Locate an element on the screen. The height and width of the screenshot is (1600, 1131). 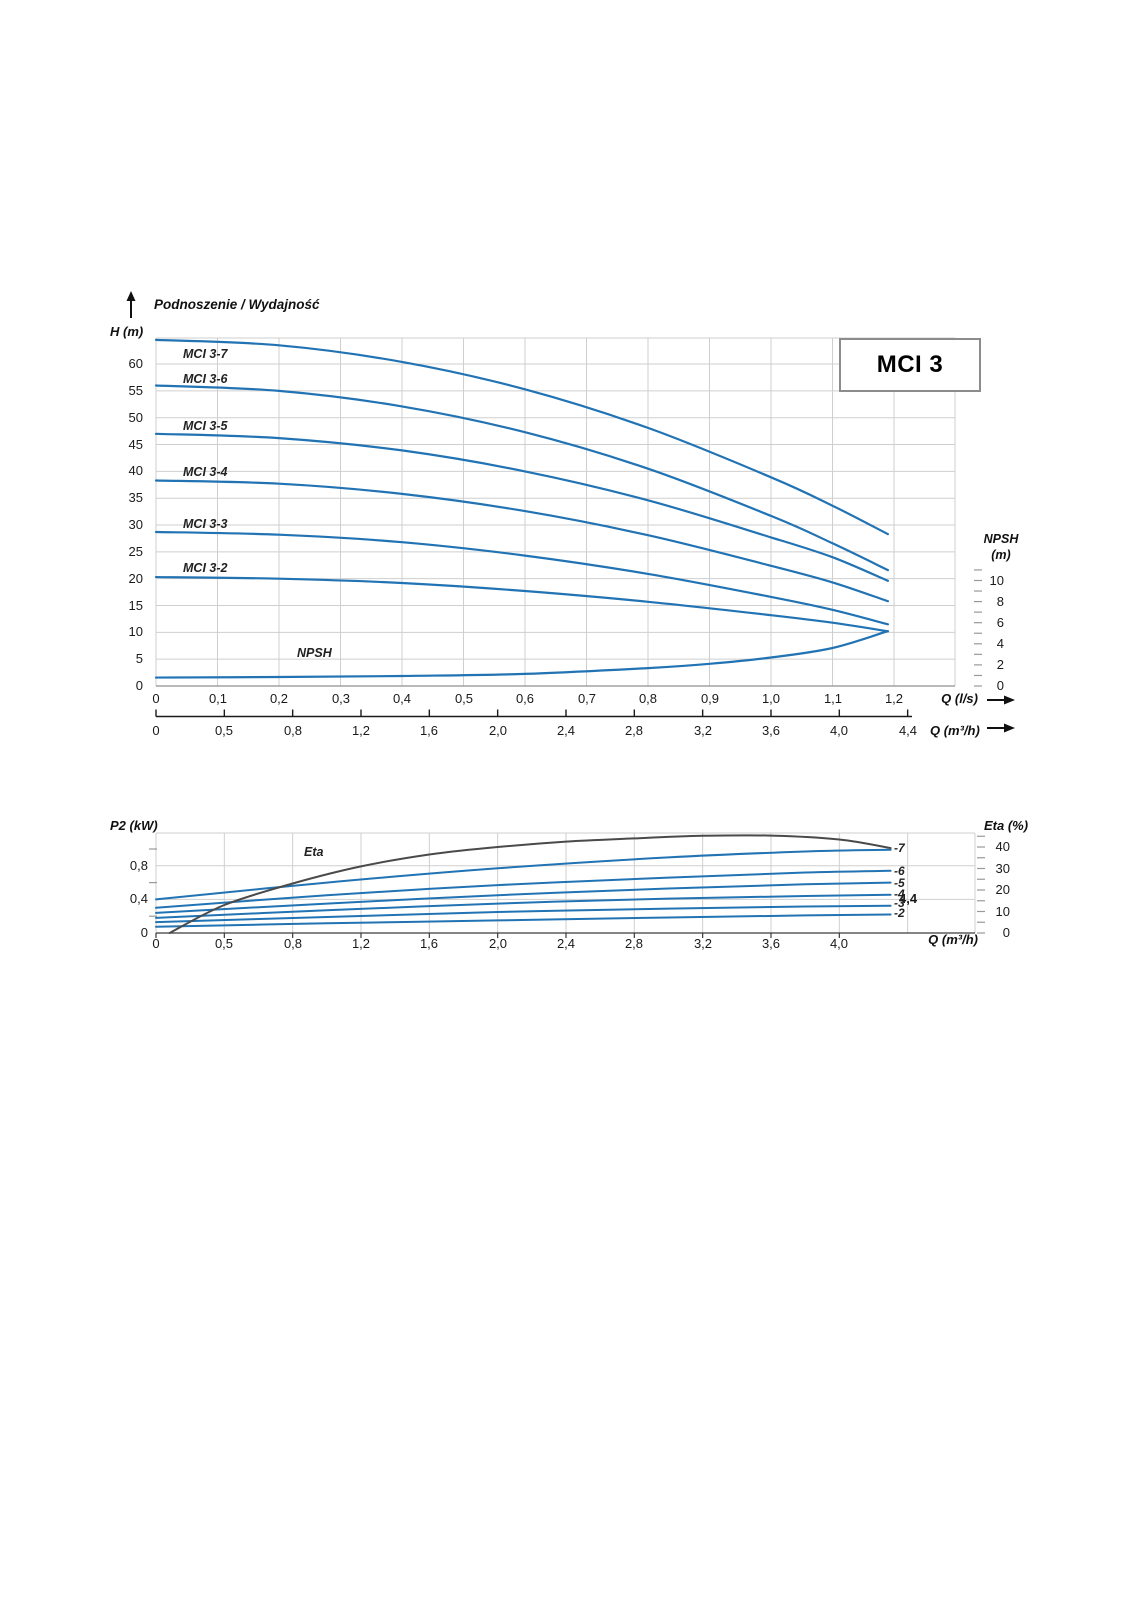
q-ls-tick-label: 0,2 is located at coordinates (279, 698).